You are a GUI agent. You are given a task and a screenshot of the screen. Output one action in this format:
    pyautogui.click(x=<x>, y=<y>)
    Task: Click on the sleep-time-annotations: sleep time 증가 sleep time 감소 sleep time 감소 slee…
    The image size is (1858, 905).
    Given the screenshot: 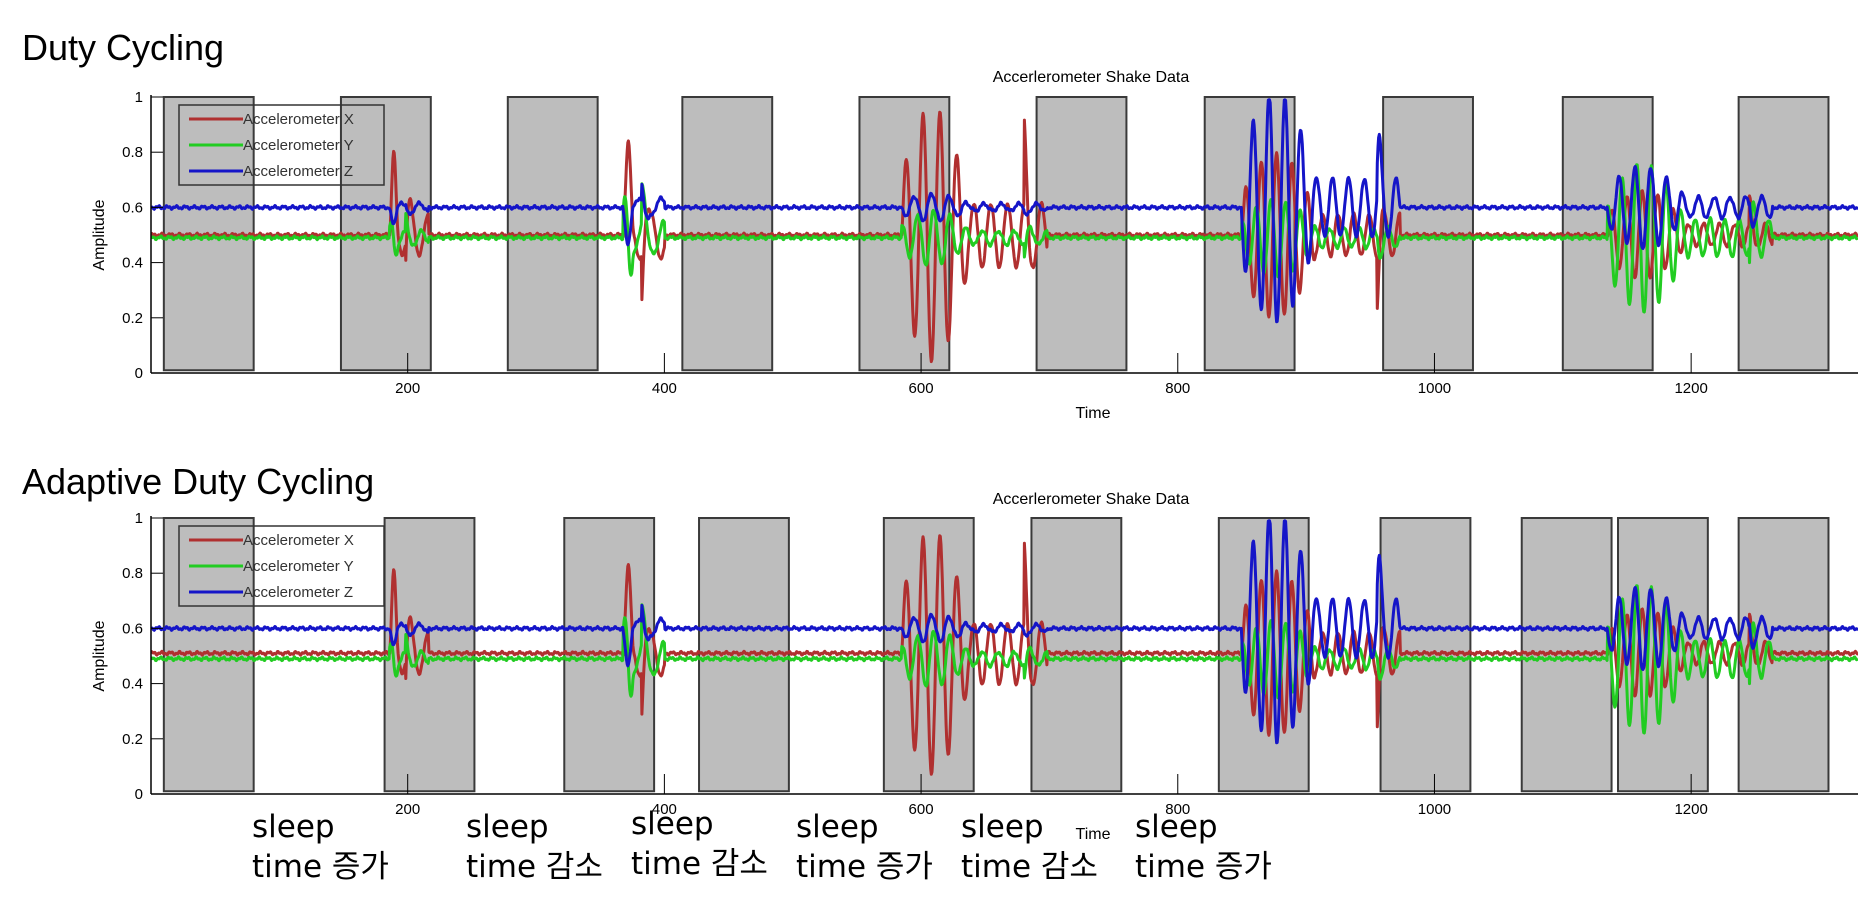 What is the action you would take?
    pyautogui.click(x=762, y=845)
    